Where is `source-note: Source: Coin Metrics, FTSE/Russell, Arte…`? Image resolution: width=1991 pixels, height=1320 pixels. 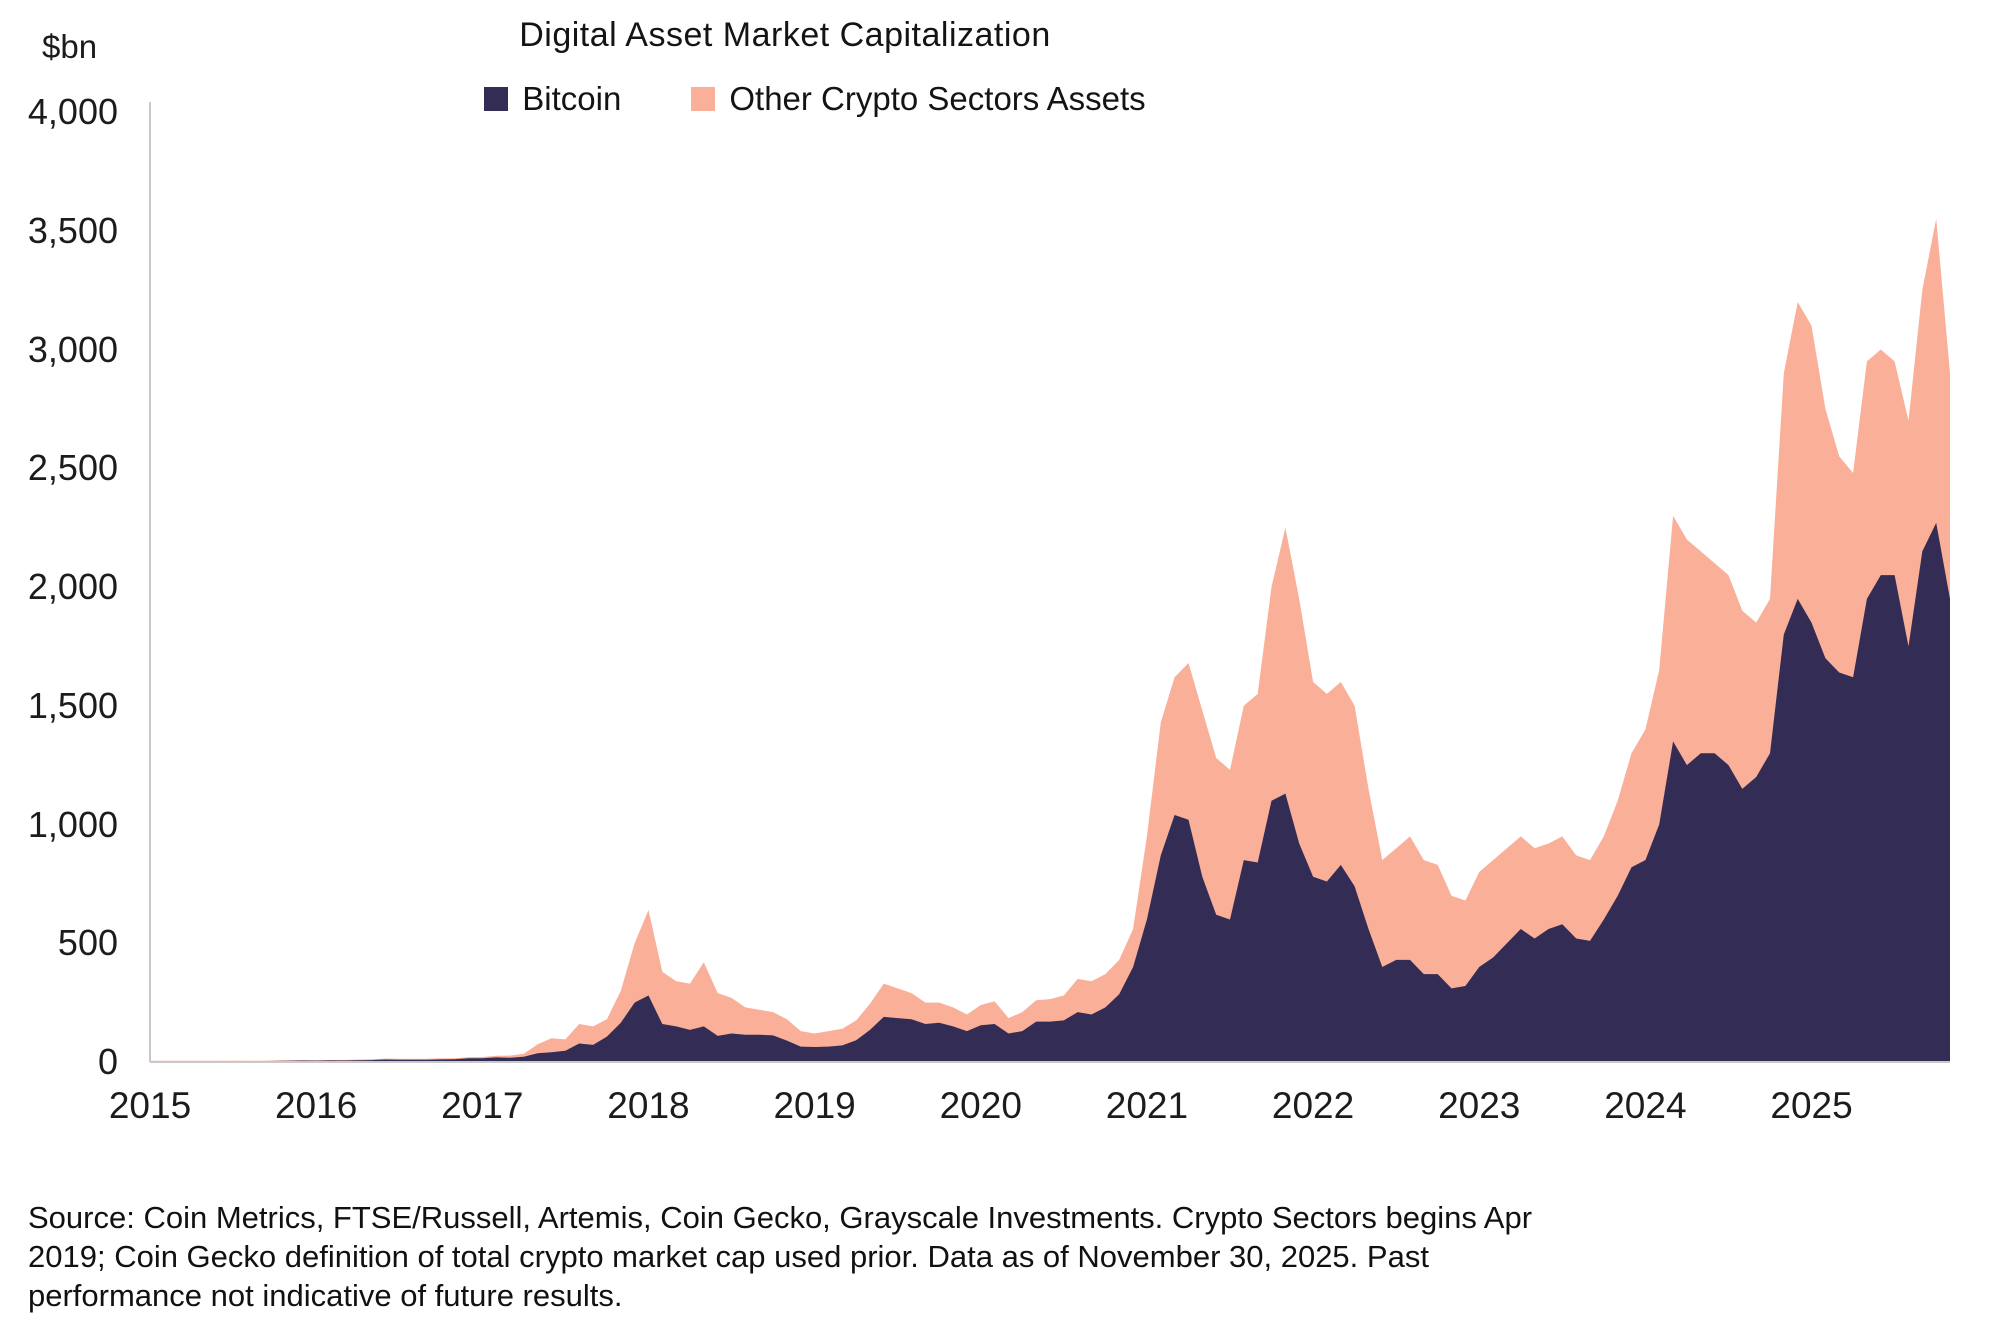 source-note: Source: Coin Metrics, FTSE/Russell, Arte… is located at coordinates (780, 1257).